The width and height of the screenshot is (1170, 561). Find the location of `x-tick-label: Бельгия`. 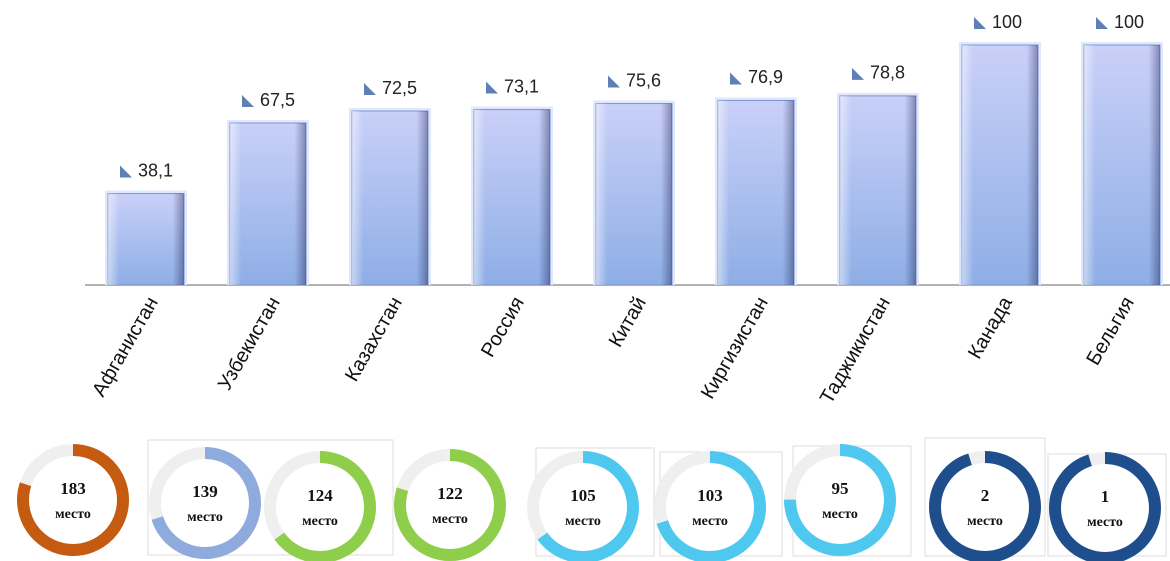

x-tick-label: Бельгия is located at coordinates (1110, 331).